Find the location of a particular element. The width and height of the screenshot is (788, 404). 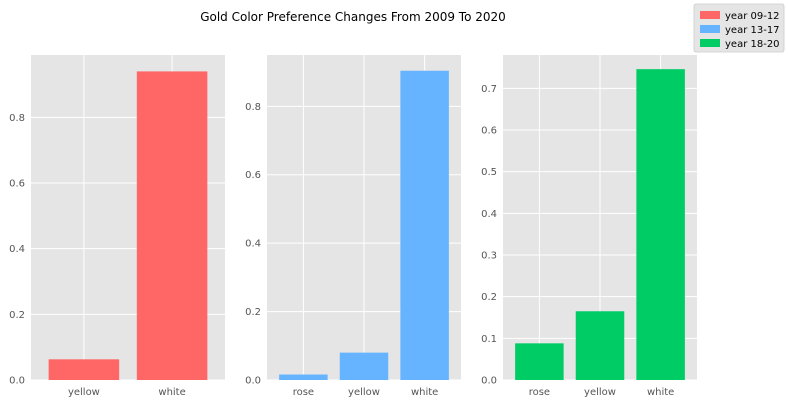

y-tick-label: 0.7 is located at coordinates (489, 89).